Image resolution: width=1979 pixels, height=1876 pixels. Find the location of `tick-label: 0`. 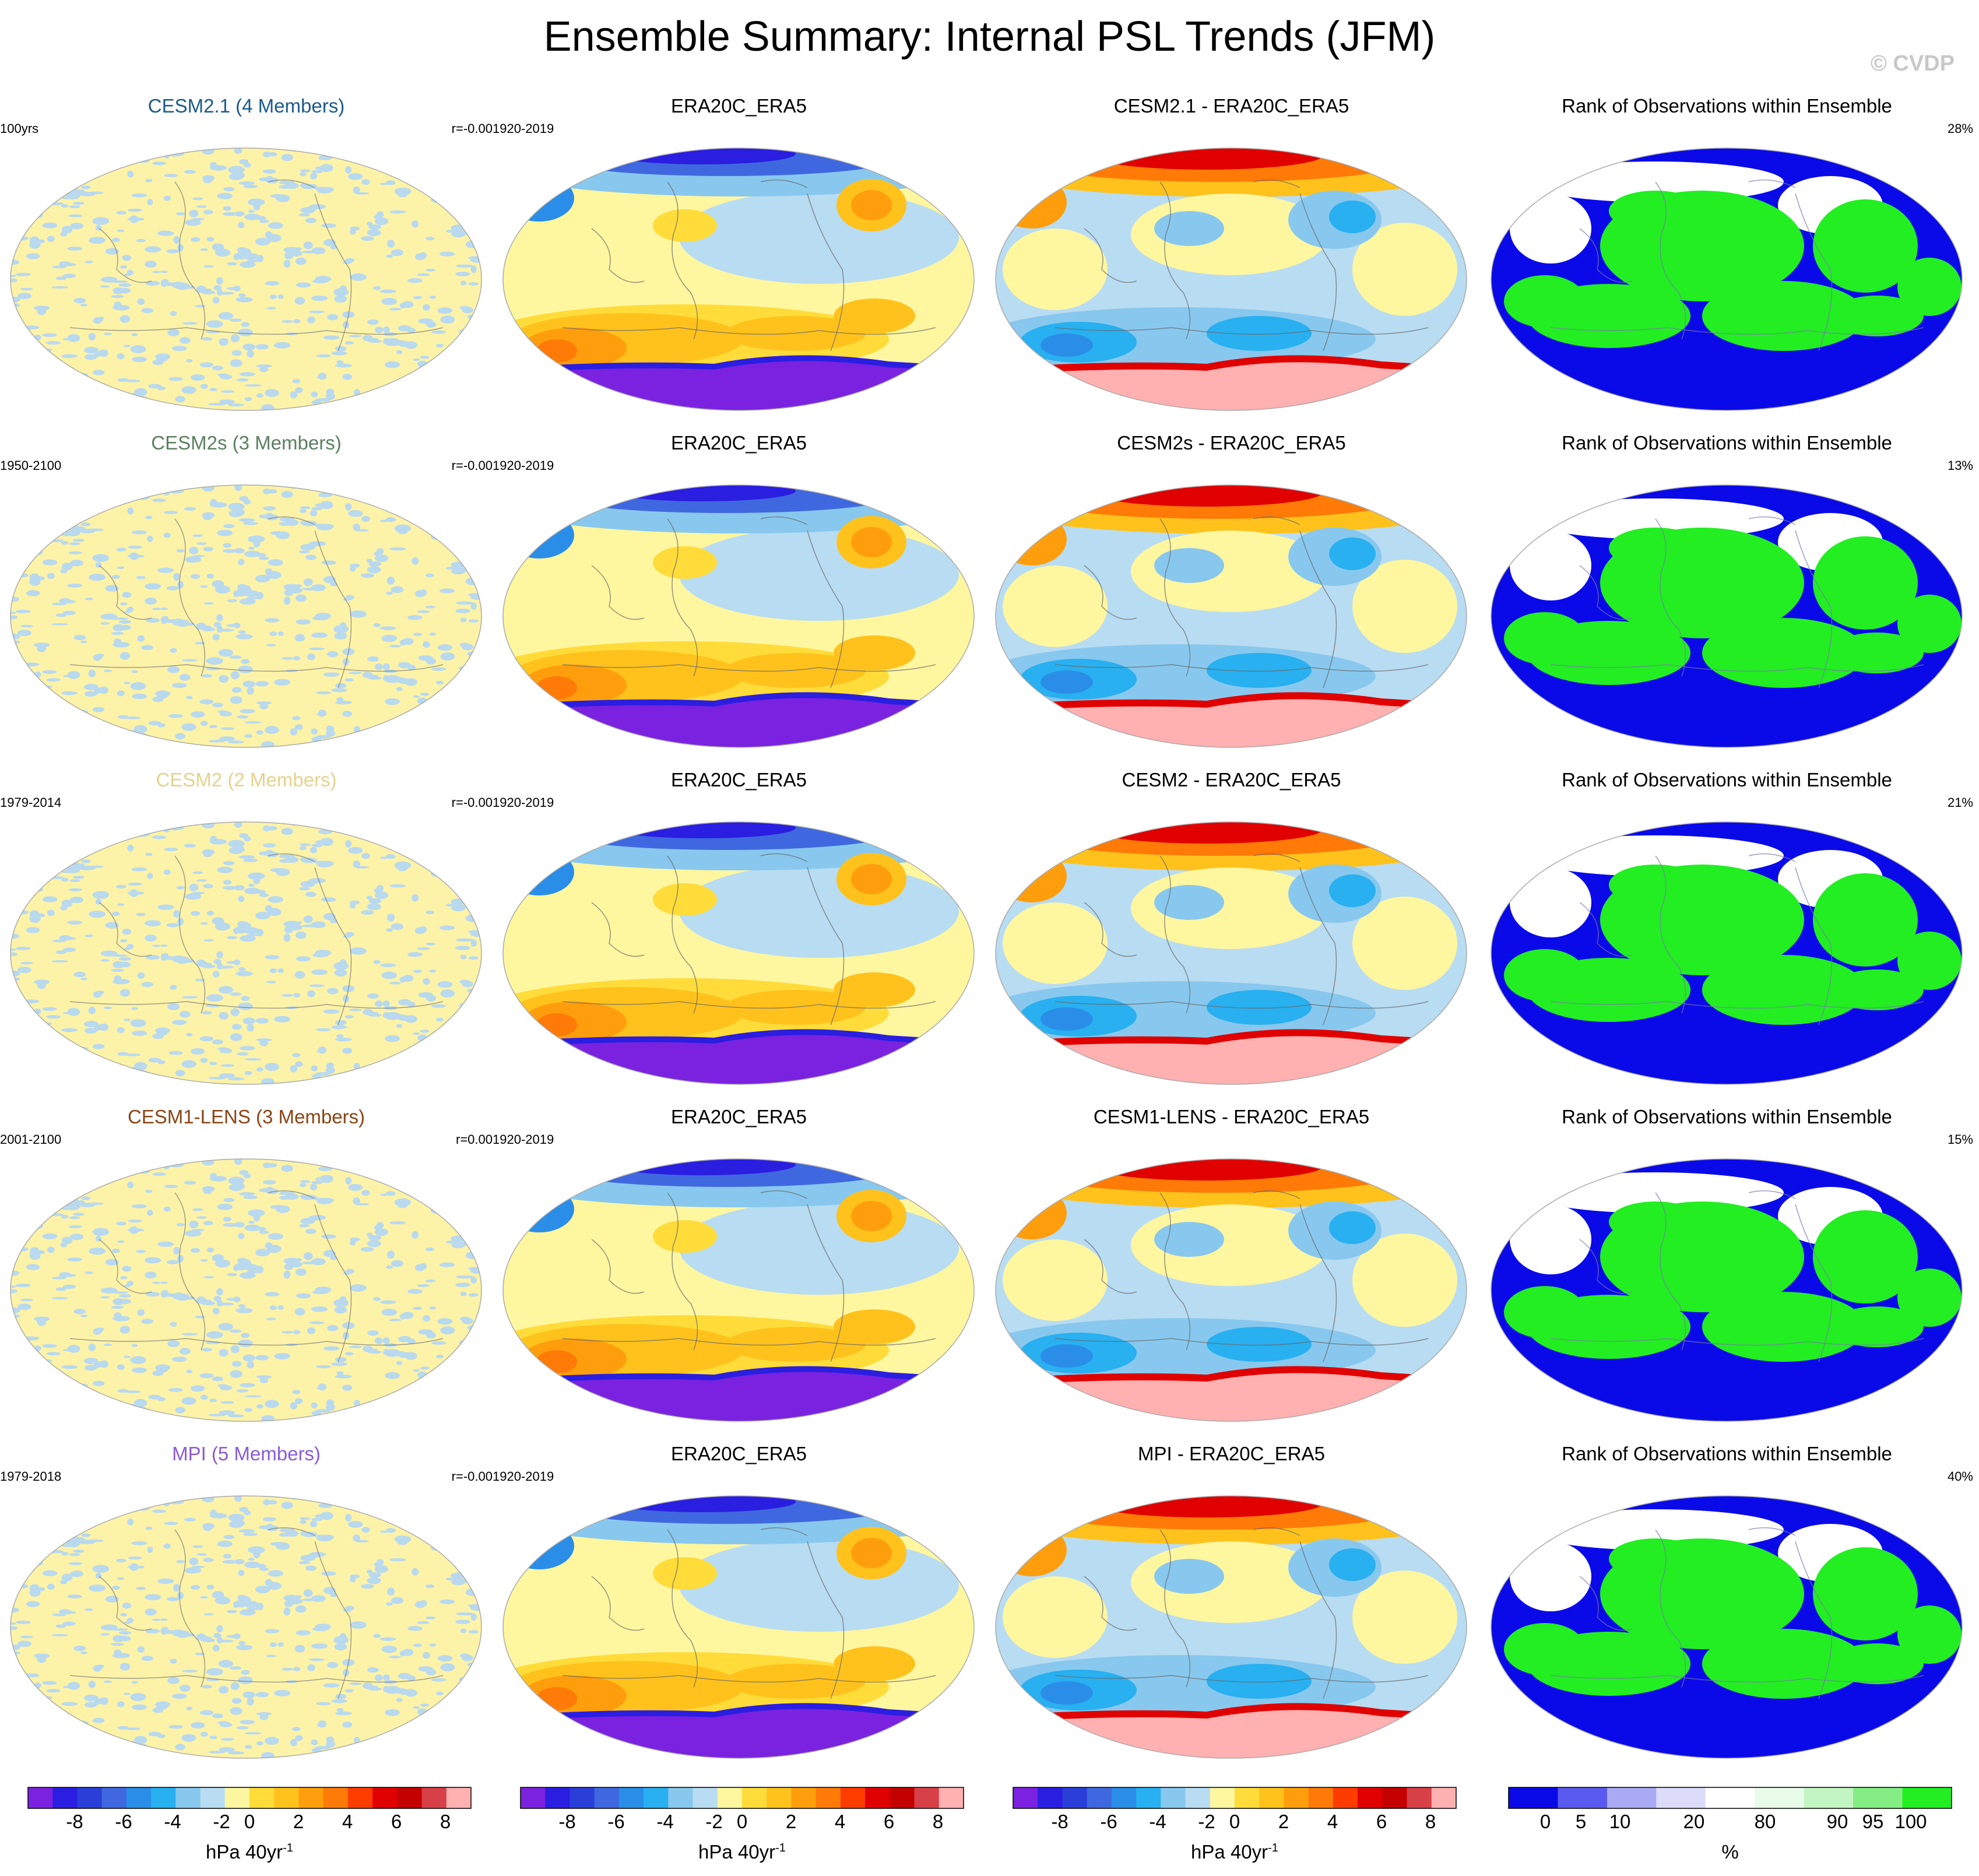

tick-label: 0 is located at coordinates (1234, 1821).